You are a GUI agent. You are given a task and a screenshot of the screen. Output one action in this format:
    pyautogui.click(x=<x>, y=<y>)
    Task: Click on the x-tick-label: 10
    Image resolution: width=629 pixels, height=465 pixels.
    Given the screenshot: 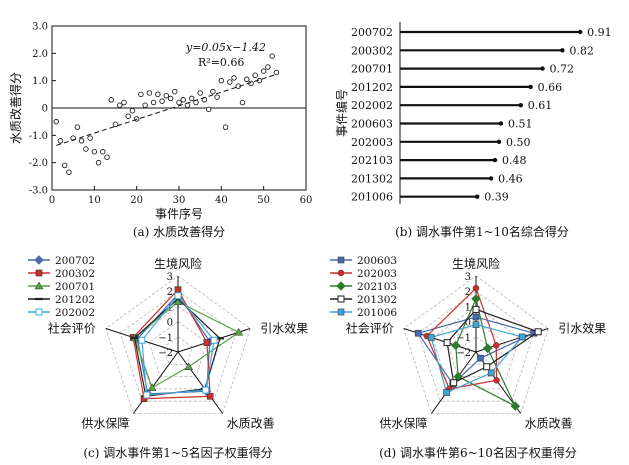 What is the action you would take?
    pyautogui.click(x=94, y=200)
    